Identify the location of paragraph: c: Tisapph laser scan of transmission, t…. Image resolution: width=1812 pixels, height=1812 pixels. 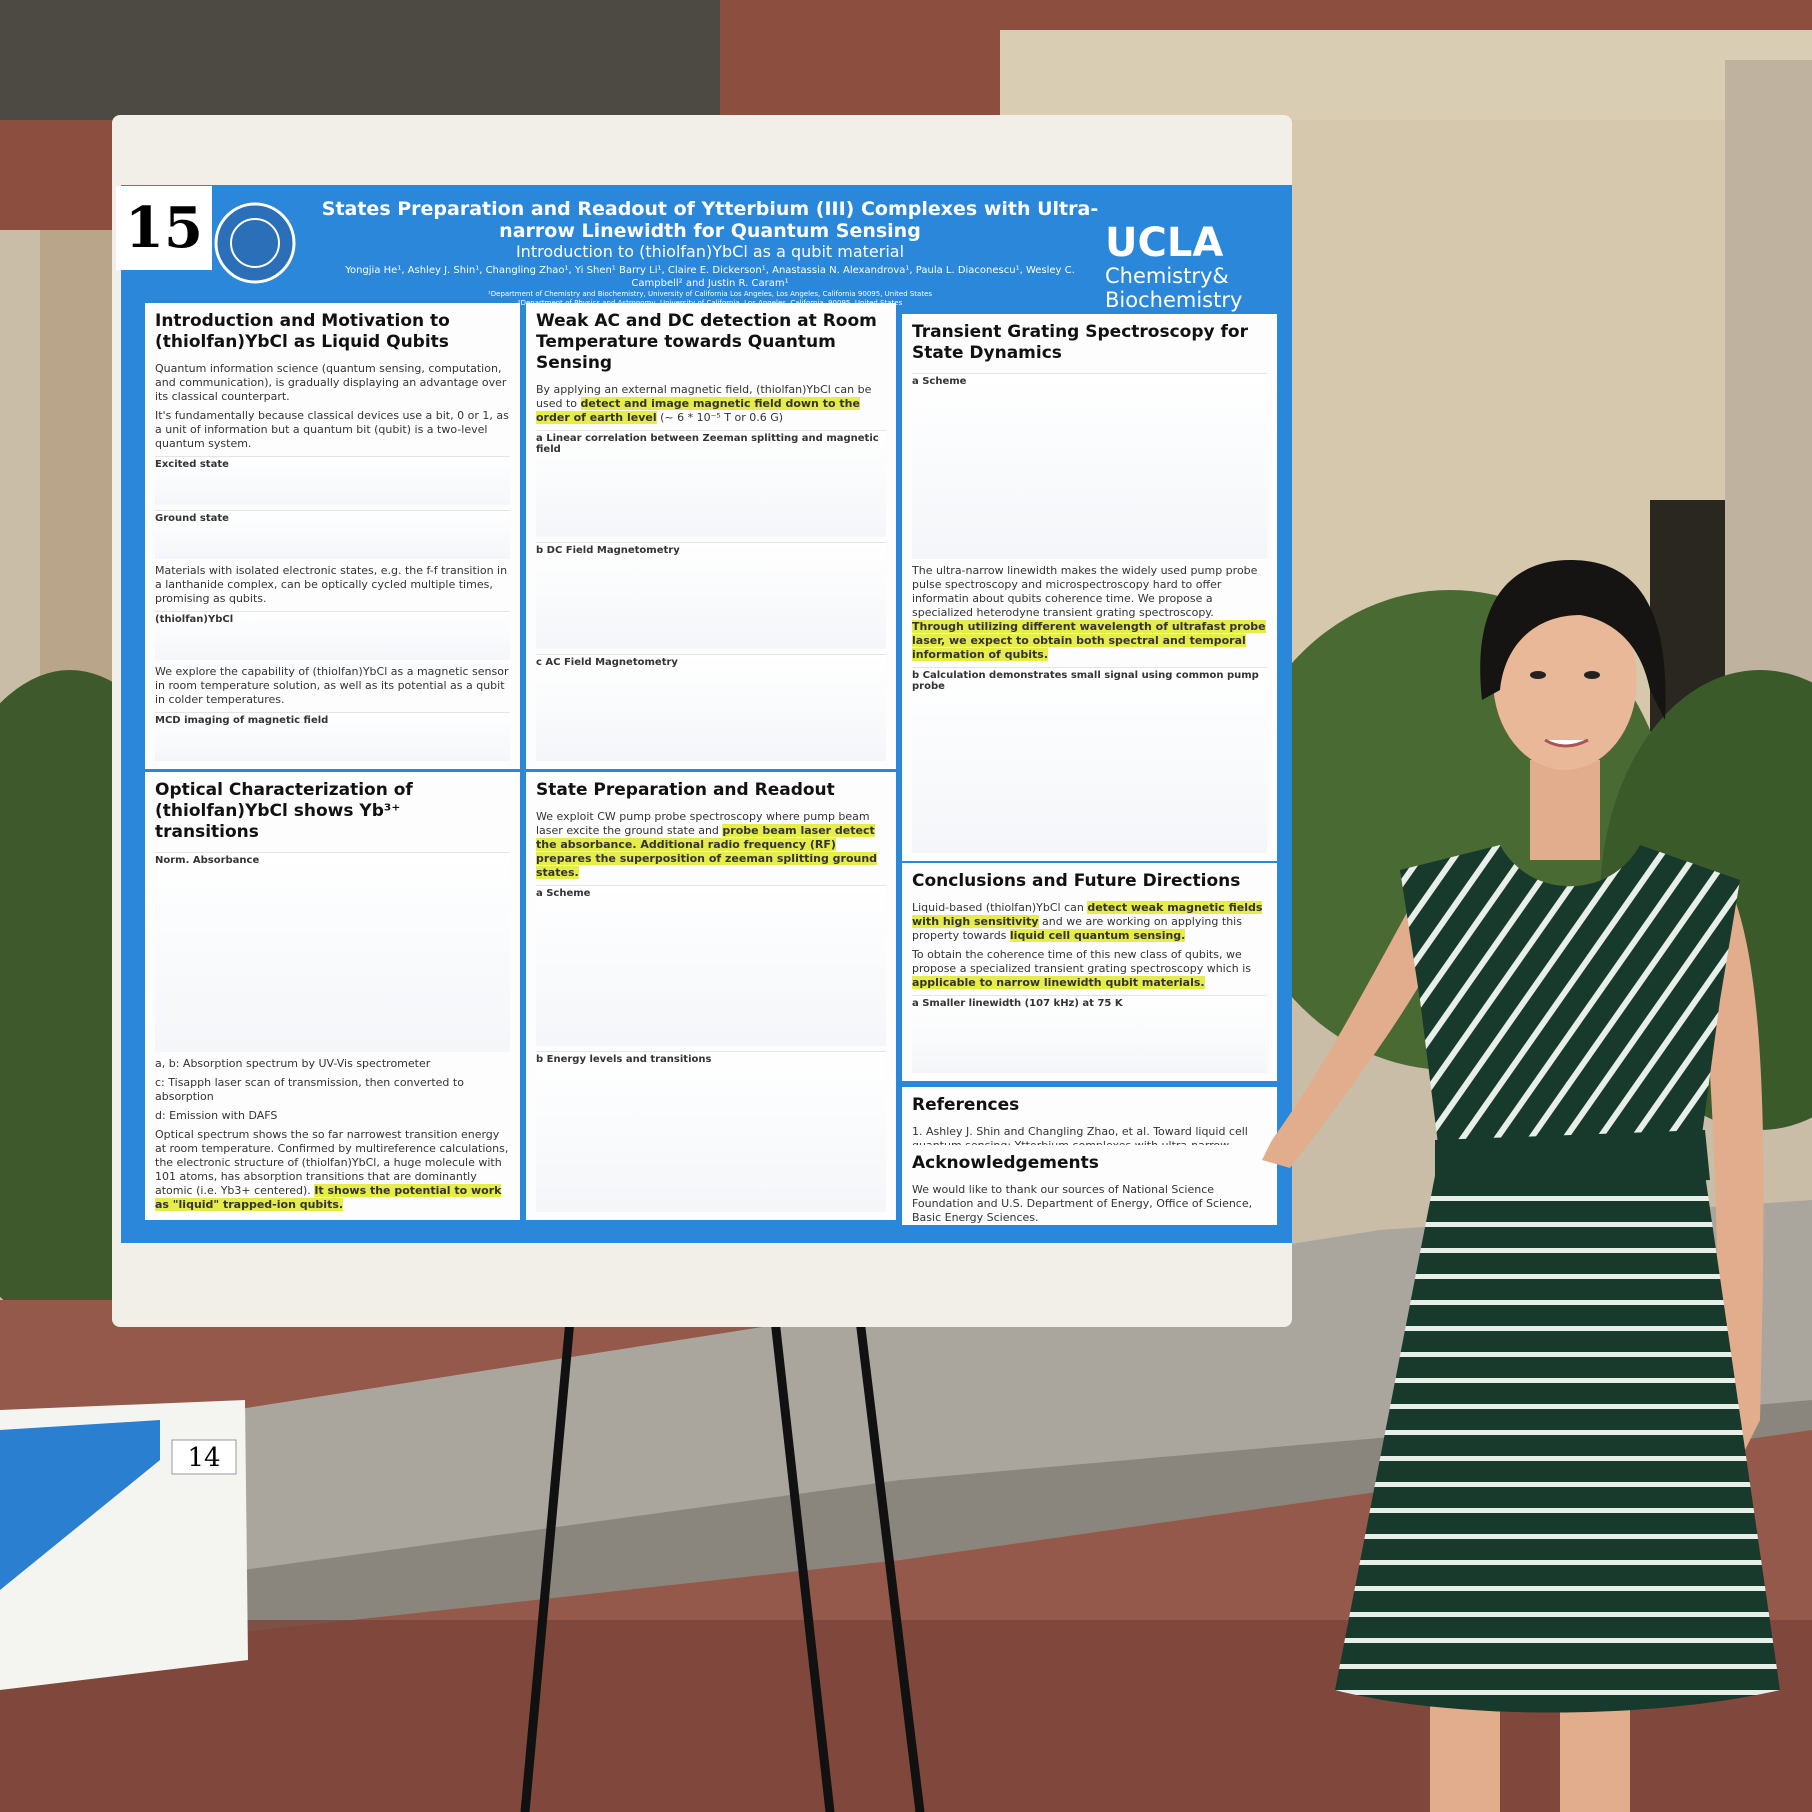
(332, 1090).